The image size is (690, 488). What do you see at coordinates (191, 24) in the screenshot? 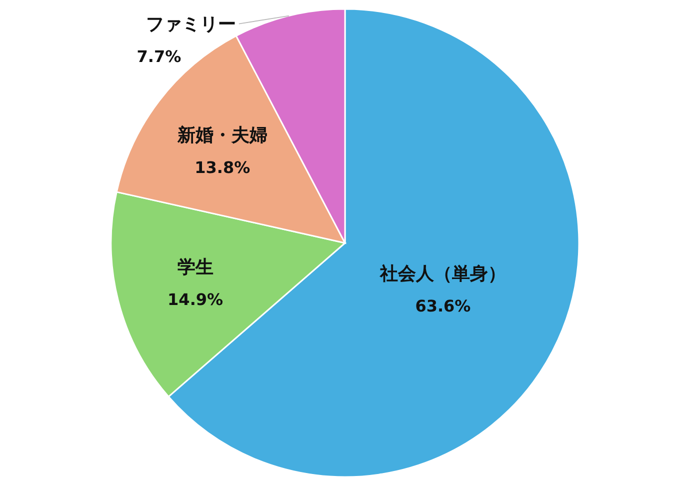
I see `slice-label: ファミリー` at bounding box center [191, 24].